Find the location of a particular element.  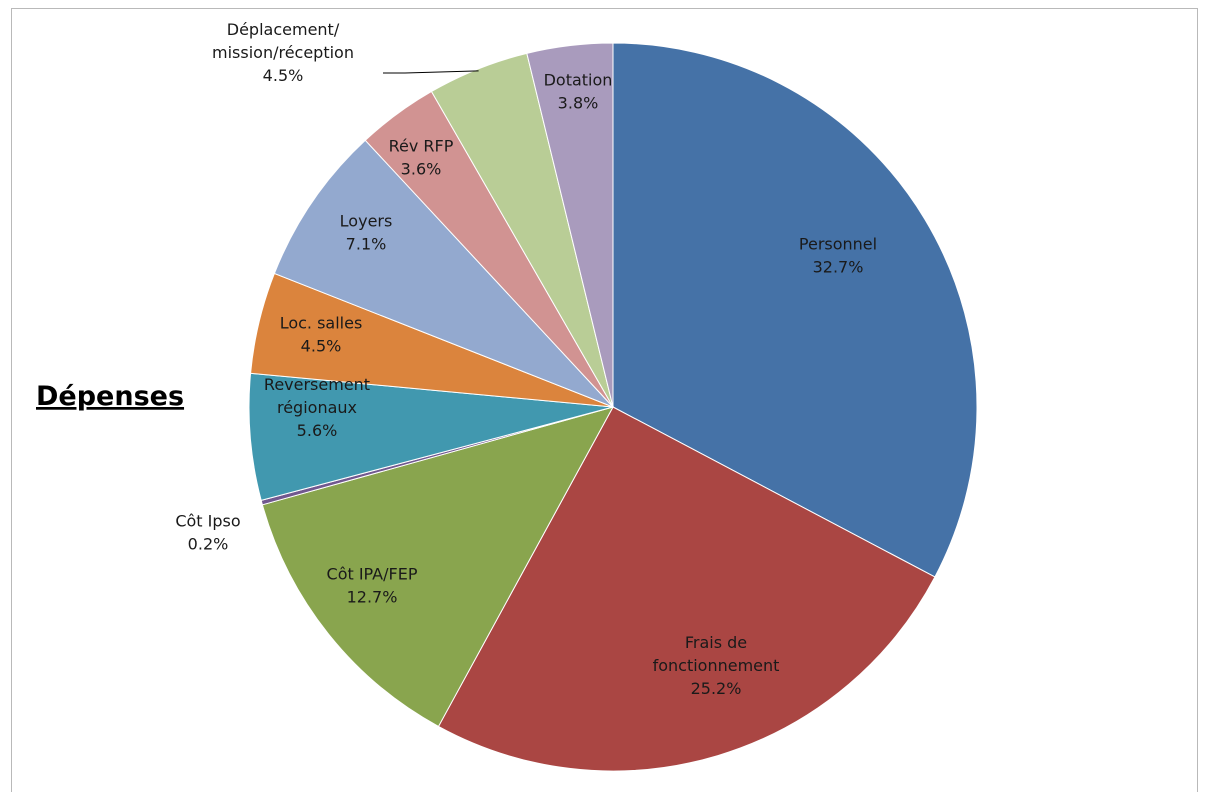

slice-name-label: régionaux is located at coordinates (317, 407).